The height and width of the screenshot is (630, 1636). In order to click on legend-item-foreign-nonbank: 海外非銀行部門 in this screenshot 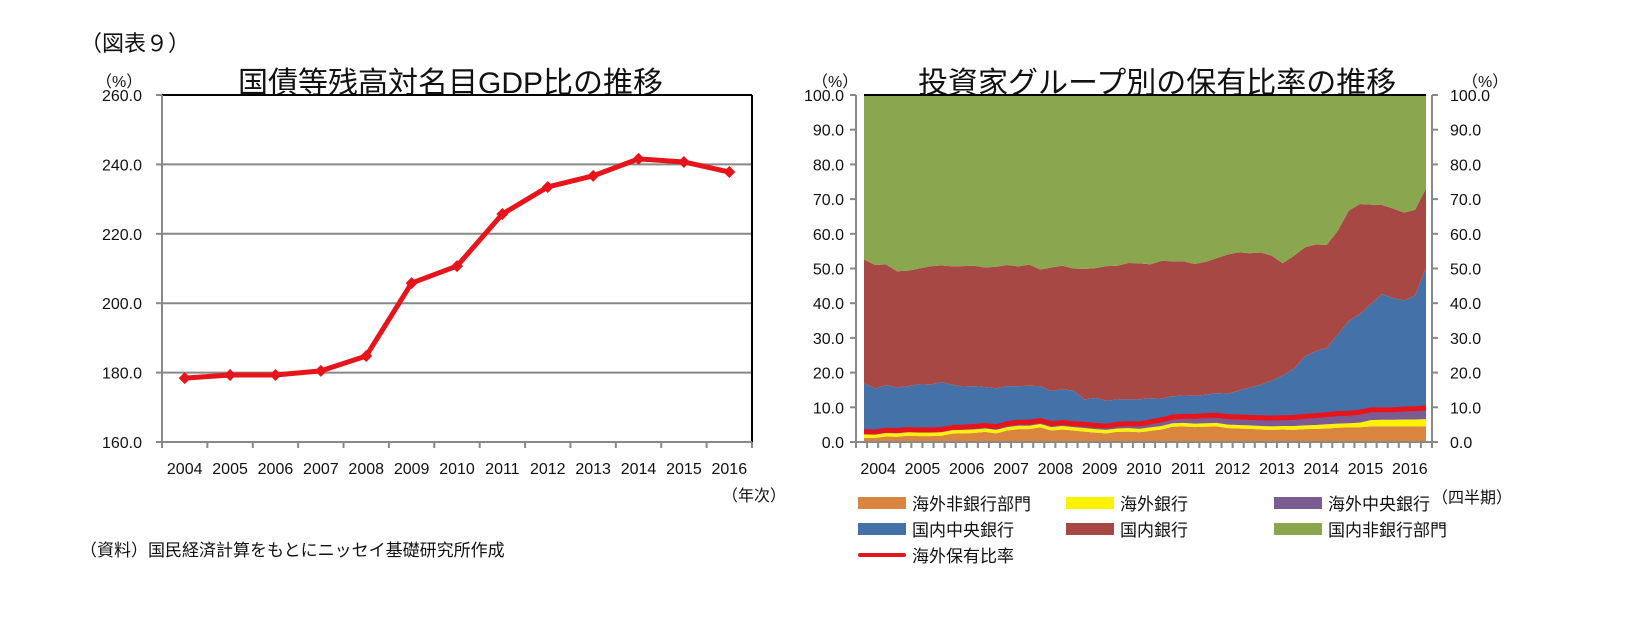, I will do `click(944, 502)`.